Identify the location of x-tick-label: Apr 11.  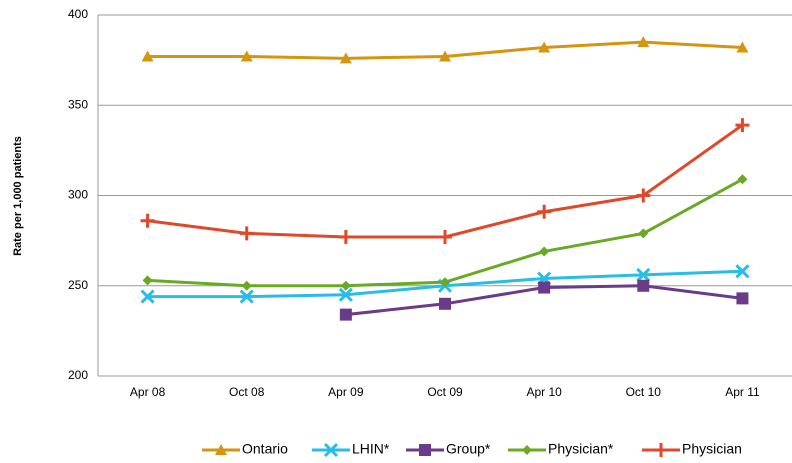
(742, 392).